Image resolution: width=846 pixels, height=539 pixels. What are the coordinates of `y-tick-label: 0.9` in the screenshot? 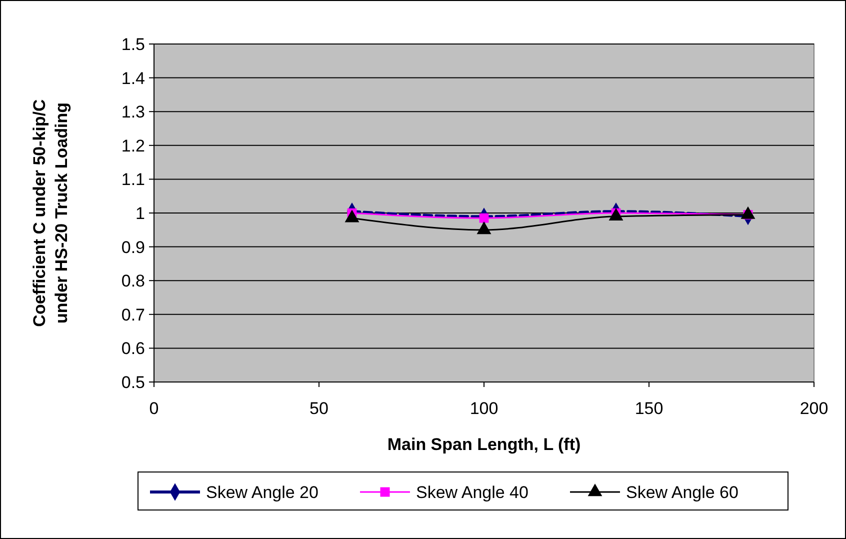 It's located at (133, 247).